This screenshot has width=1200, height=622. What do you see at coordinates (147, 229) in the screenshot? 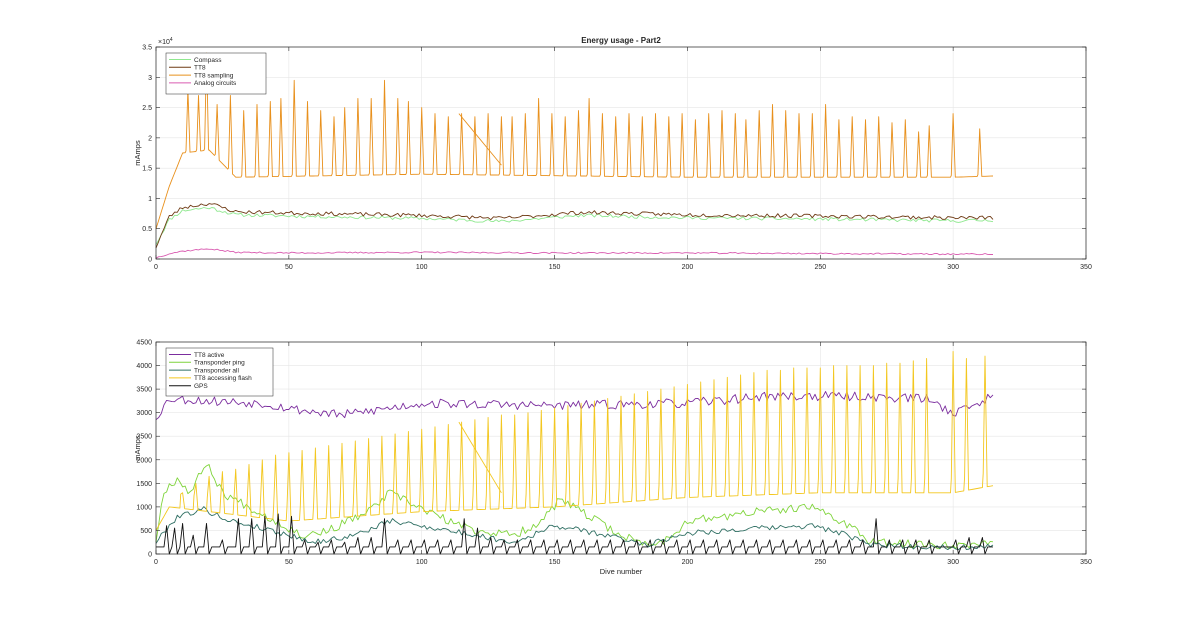
I see `y-tick-label: 0.5` at bounding box center [147, 229].